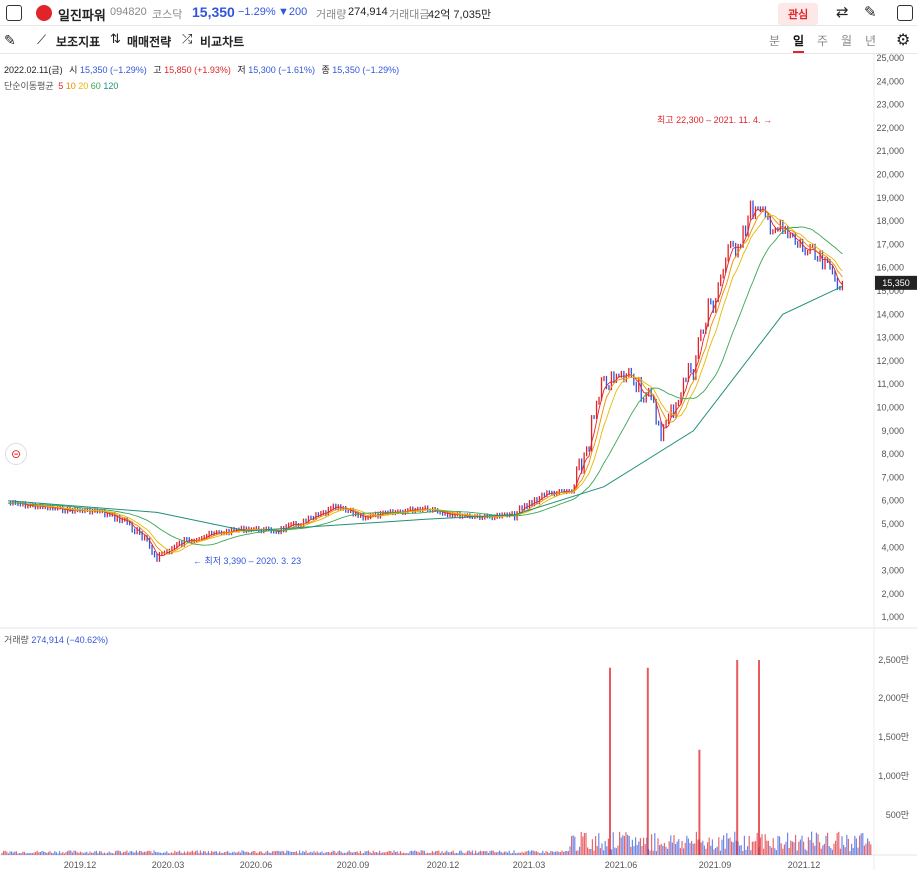 Image resolution: width=917 pixels, height=870 pixels. I want to click on price-tick-label: 24,000, so click(890, 81).